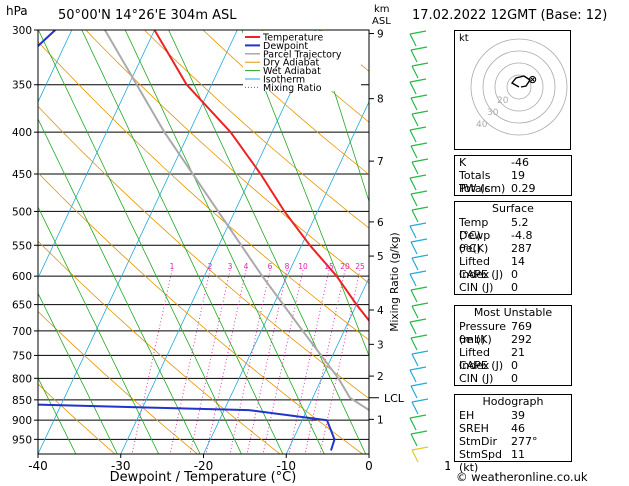 Image resolution: width=629 pixels, height=486 pixels. Describe the element at coordinates (495, 333) in the screenshot. I see `most-unstable-row: Pressure (mb) 769` at that location.